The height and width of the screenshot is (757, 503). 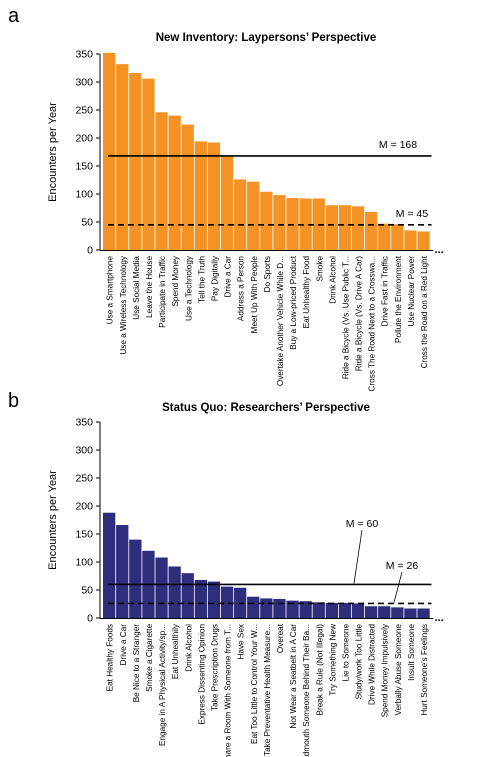 What do you see at coordinates (188, 288) in the screenshot?
I see `panel-a-x-tick-label: Use a Technology` at bounding box center [188, 288].